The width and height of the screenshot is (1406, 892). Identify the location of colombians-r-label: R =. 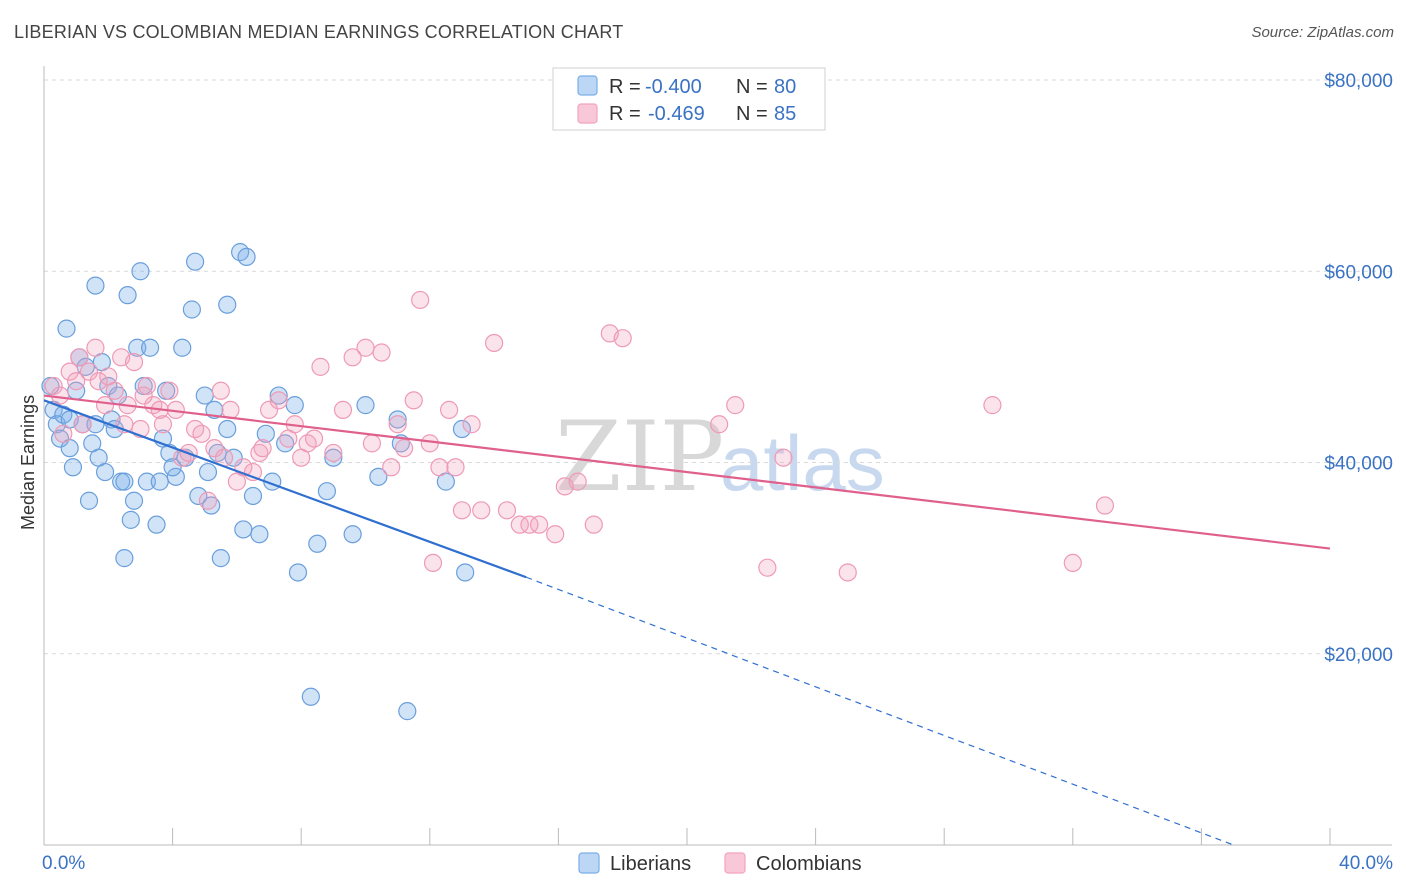
(625, 114).